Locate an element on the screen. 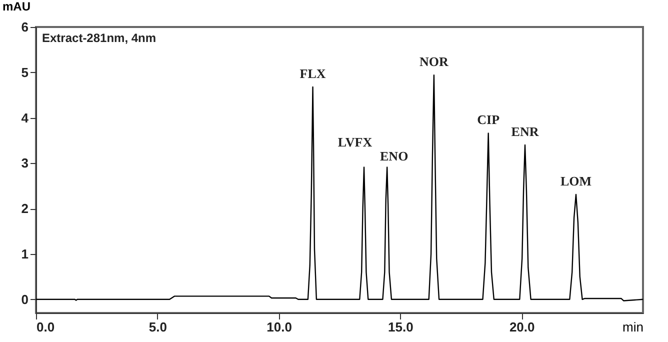  y-tick-label: 2 is located at coordinates (24, 208).